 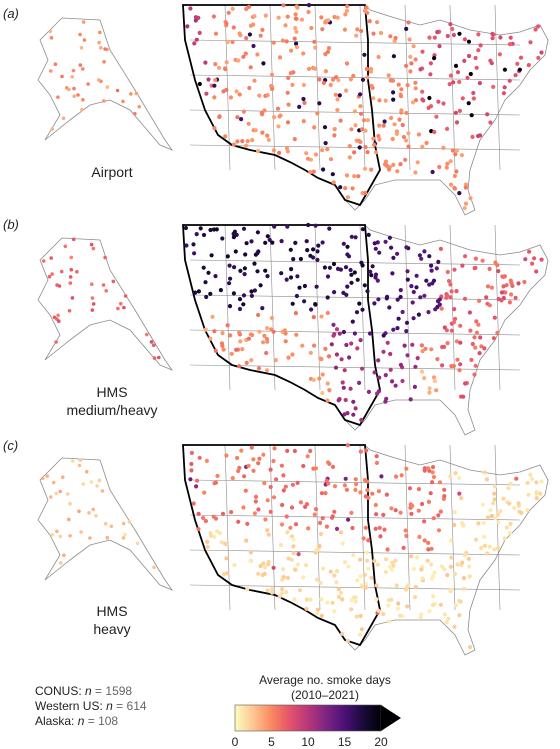 What do you see at coordinates (105, 524) in the screenshot?
I see `alaska-outline` at bounding box center [105, 524].